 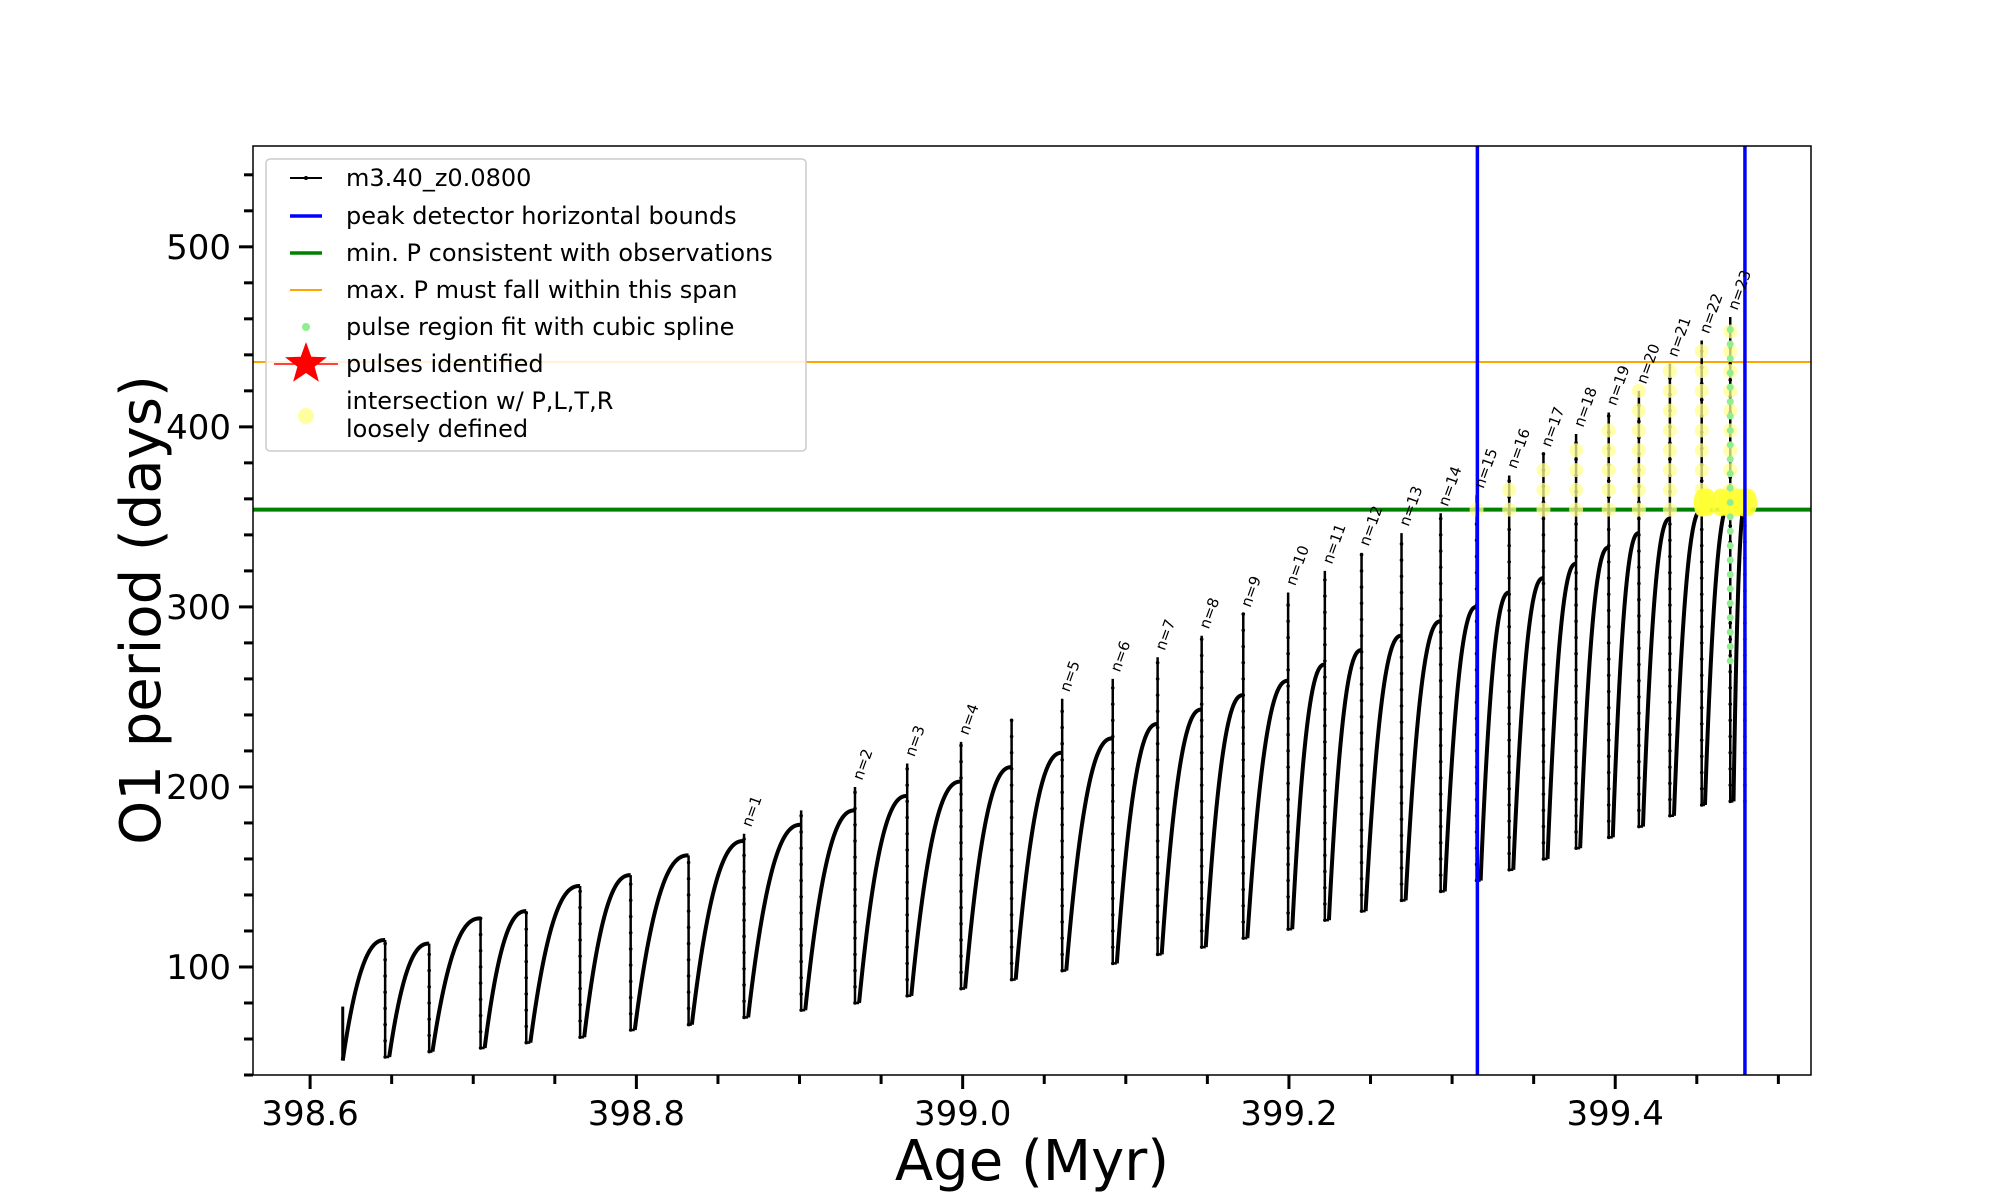 What do you see at coordinates (198, 968) in the screenshot?
I see `y-tick-label: 100` at bounding box center [198, 968].